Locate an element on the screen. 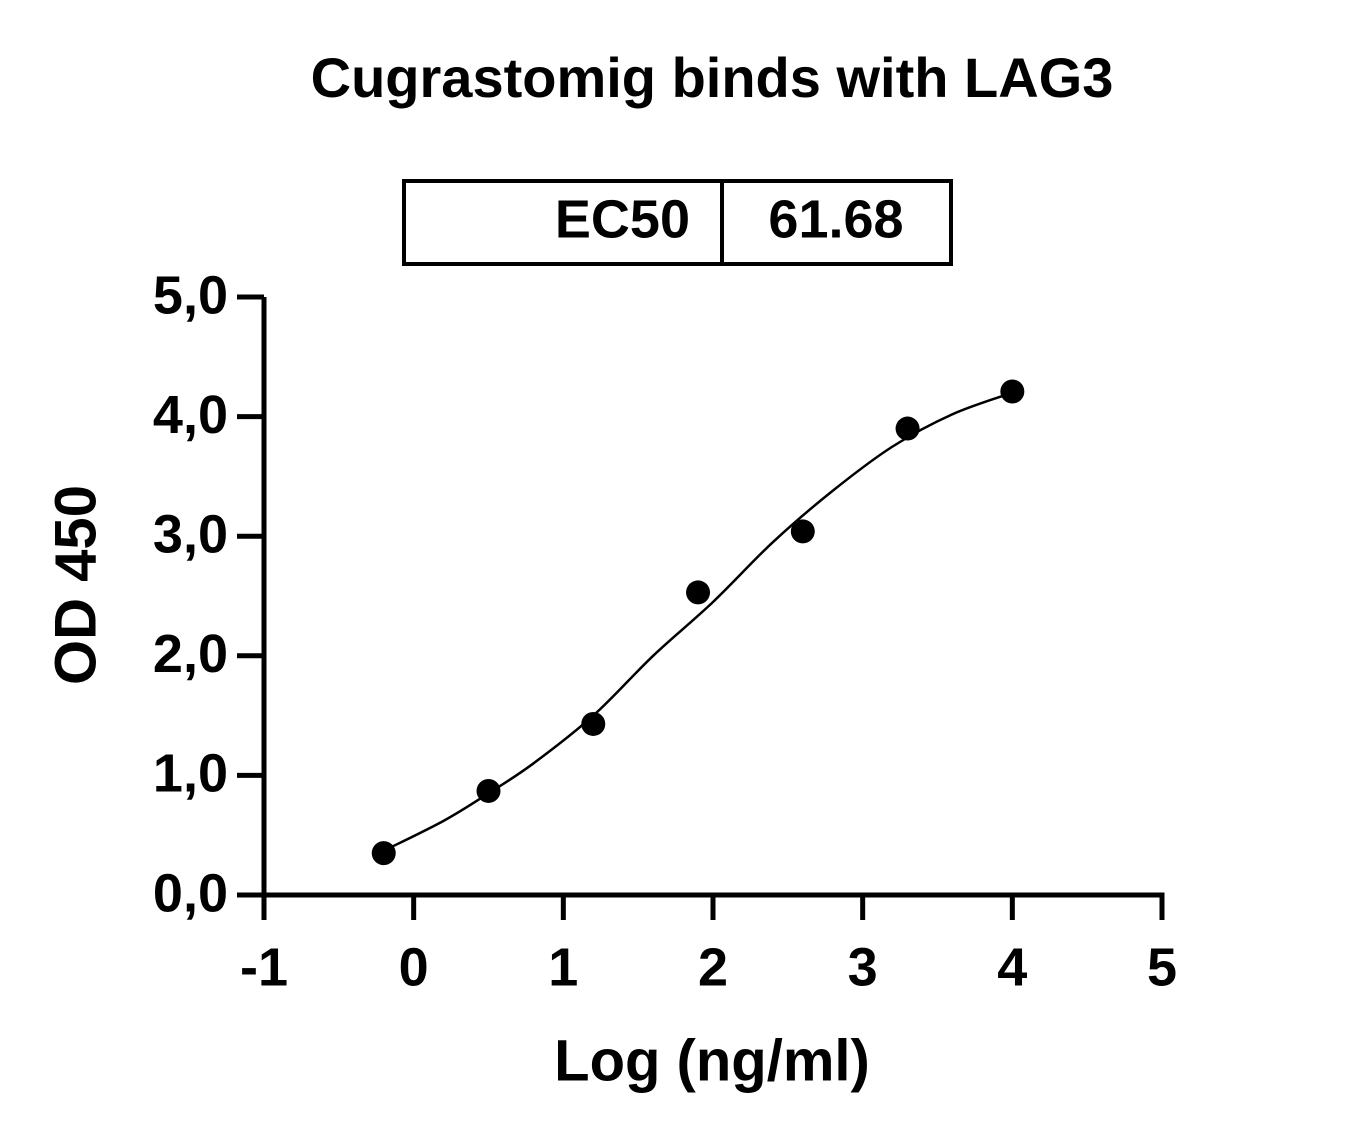 The width and height of the screenshot is (1362, 1142). x-axis-label: Log (ng/ml) is located at coordinates (712, 1060).